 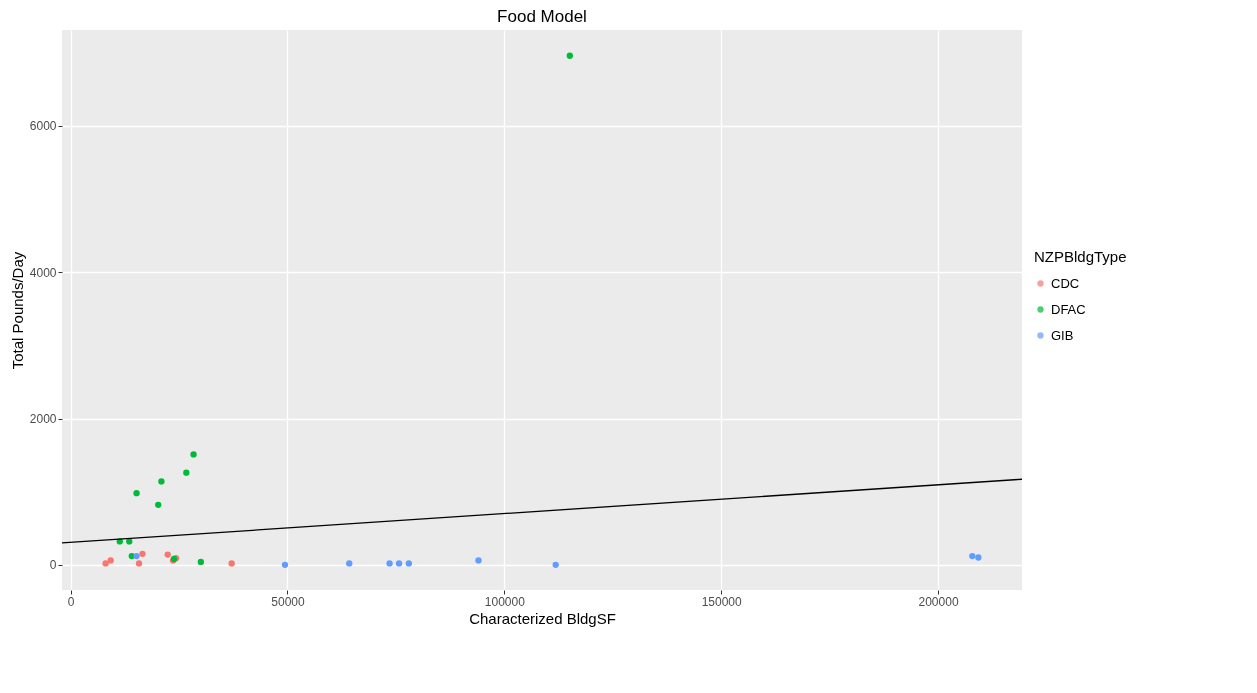 I want to click on y-tick-label: 4000, so click(x=43, y=272).